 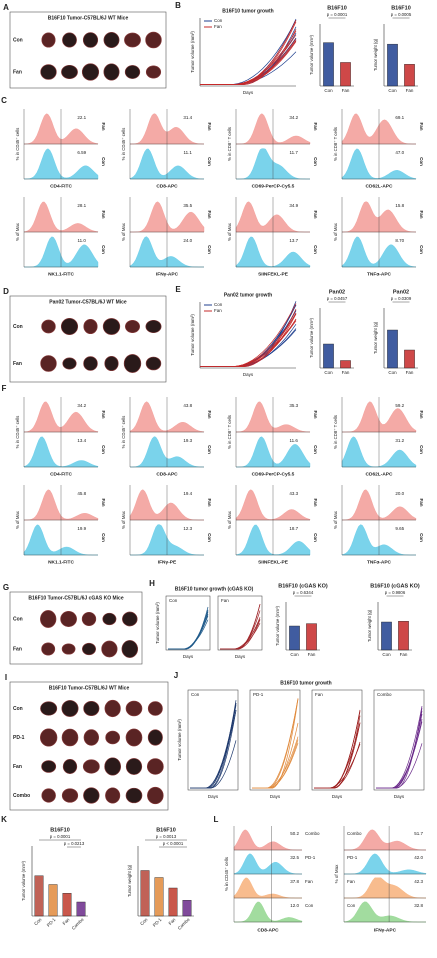 I want to click on x-axis-label: CD8-APC, so click(x=167, y=474).